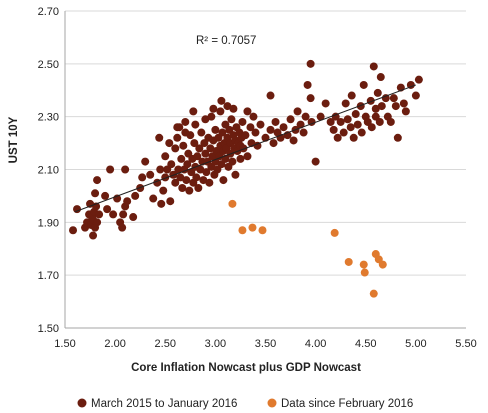 The width and height of the screenshot is (488, 413). Describe the element at coordinates (465, 344) in the screenshot. I see `x-tick-label: 5.50` at that location.